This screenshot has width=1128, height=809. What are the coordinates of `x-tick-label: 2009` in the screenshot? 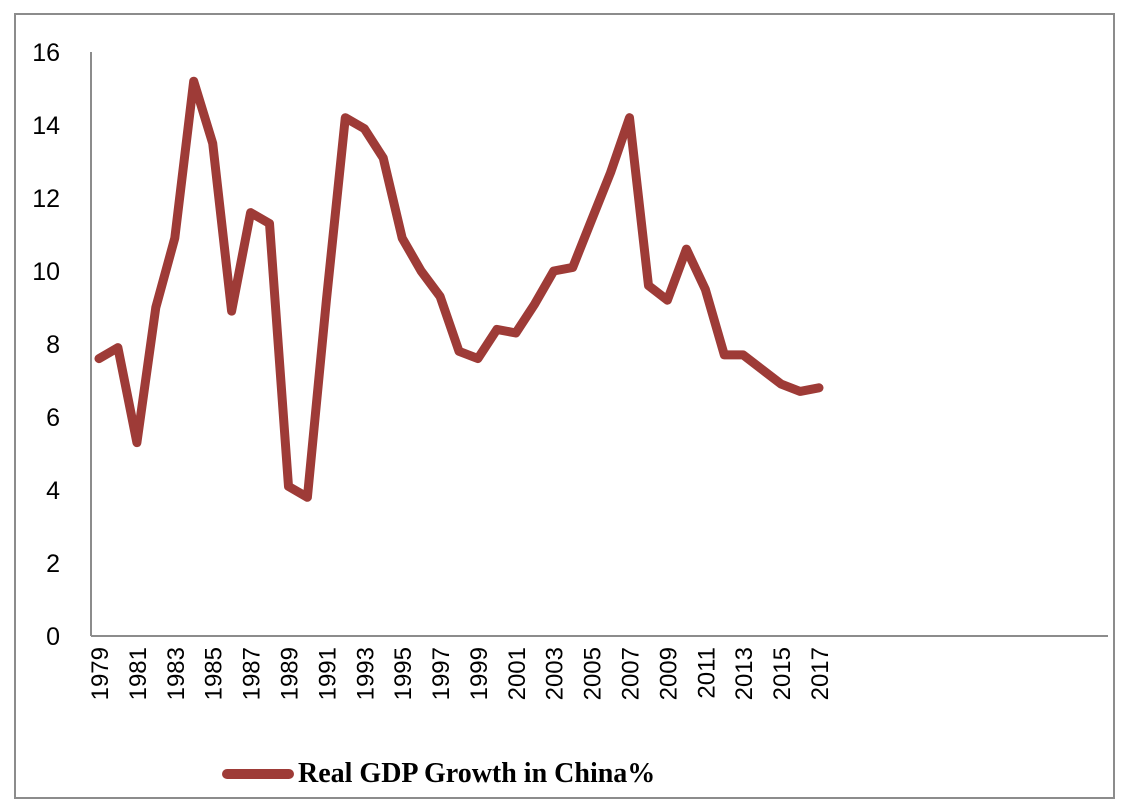 It's located at (668, 673).